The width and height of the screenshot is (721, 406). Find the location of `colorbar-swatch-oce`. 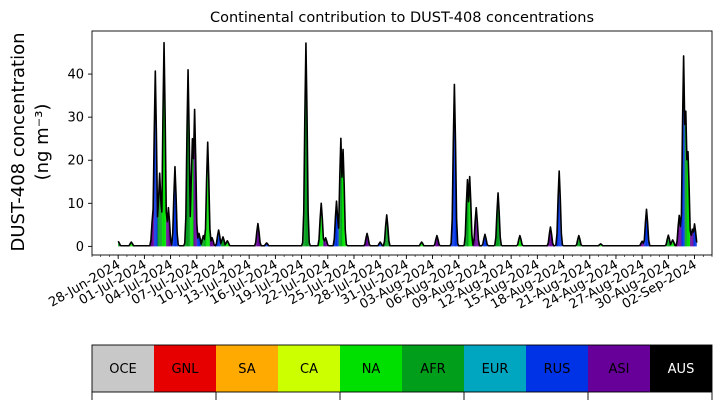

colorbar-swatch-oce is located at coordinates (123, 368).